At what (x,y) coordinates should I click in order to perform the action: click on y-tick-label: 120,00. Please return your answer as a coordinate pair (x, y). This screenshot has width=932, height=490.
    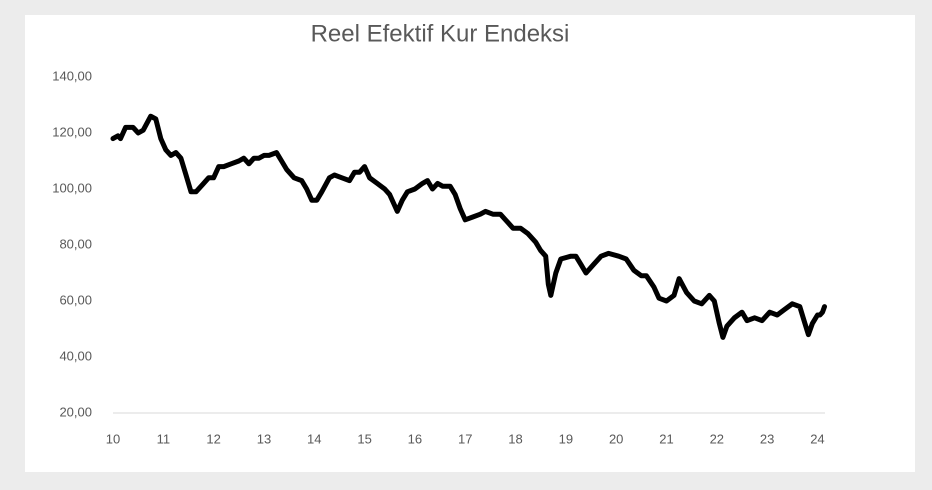
    Looking at the image, I should click on (72, 131).